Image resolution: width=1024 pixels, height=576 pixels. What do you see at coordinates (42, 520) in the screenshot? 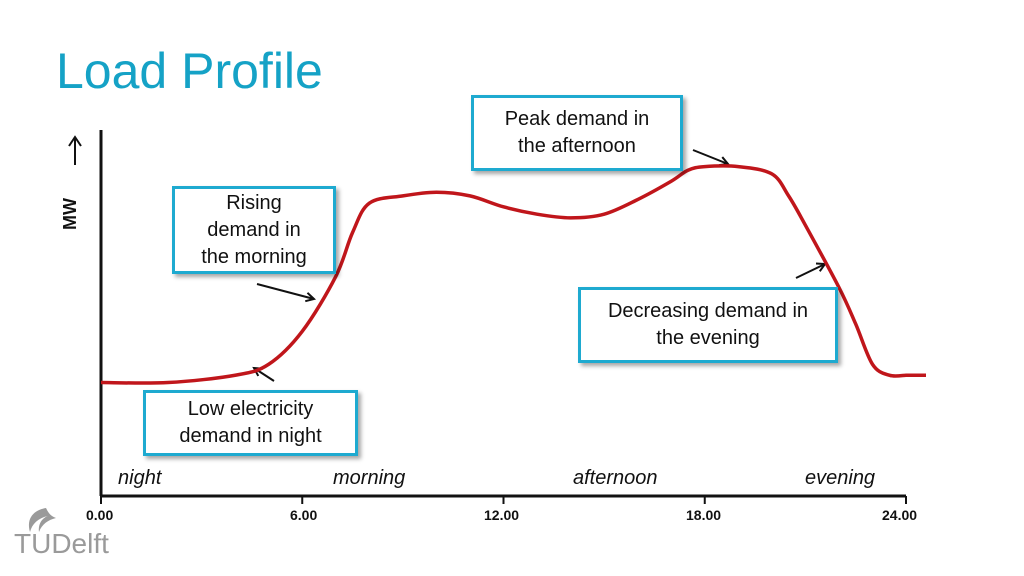
I see `tudelft-flame-logo-icon` at bounding box center [42, 520].